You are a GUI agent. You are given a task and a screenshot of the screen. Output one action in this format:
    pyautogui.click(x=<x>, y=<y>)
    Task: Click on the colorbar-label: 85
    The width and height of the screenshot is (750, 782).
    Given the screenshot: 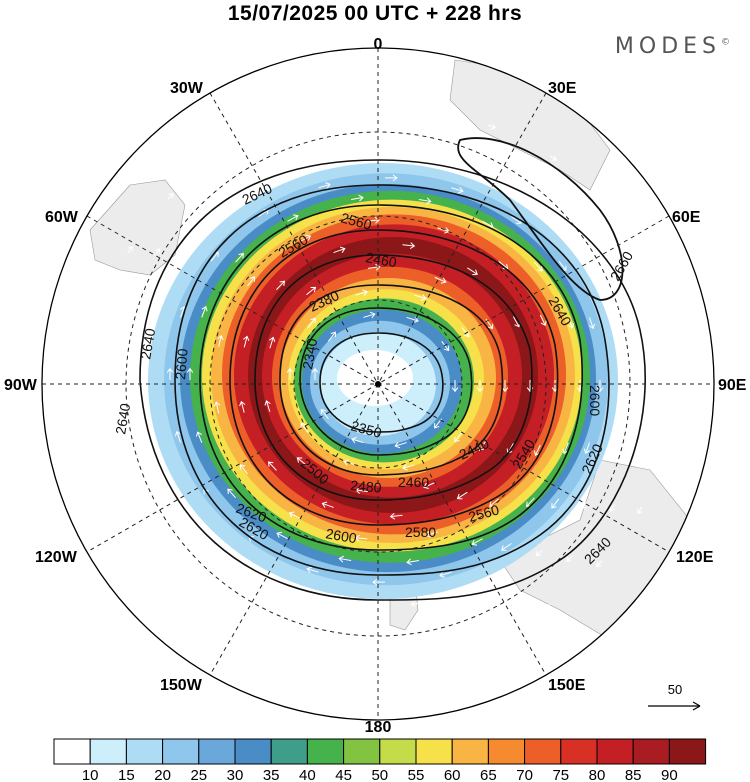 What is the action you would take?
    pyautogui.click(x=633, y=774)
    